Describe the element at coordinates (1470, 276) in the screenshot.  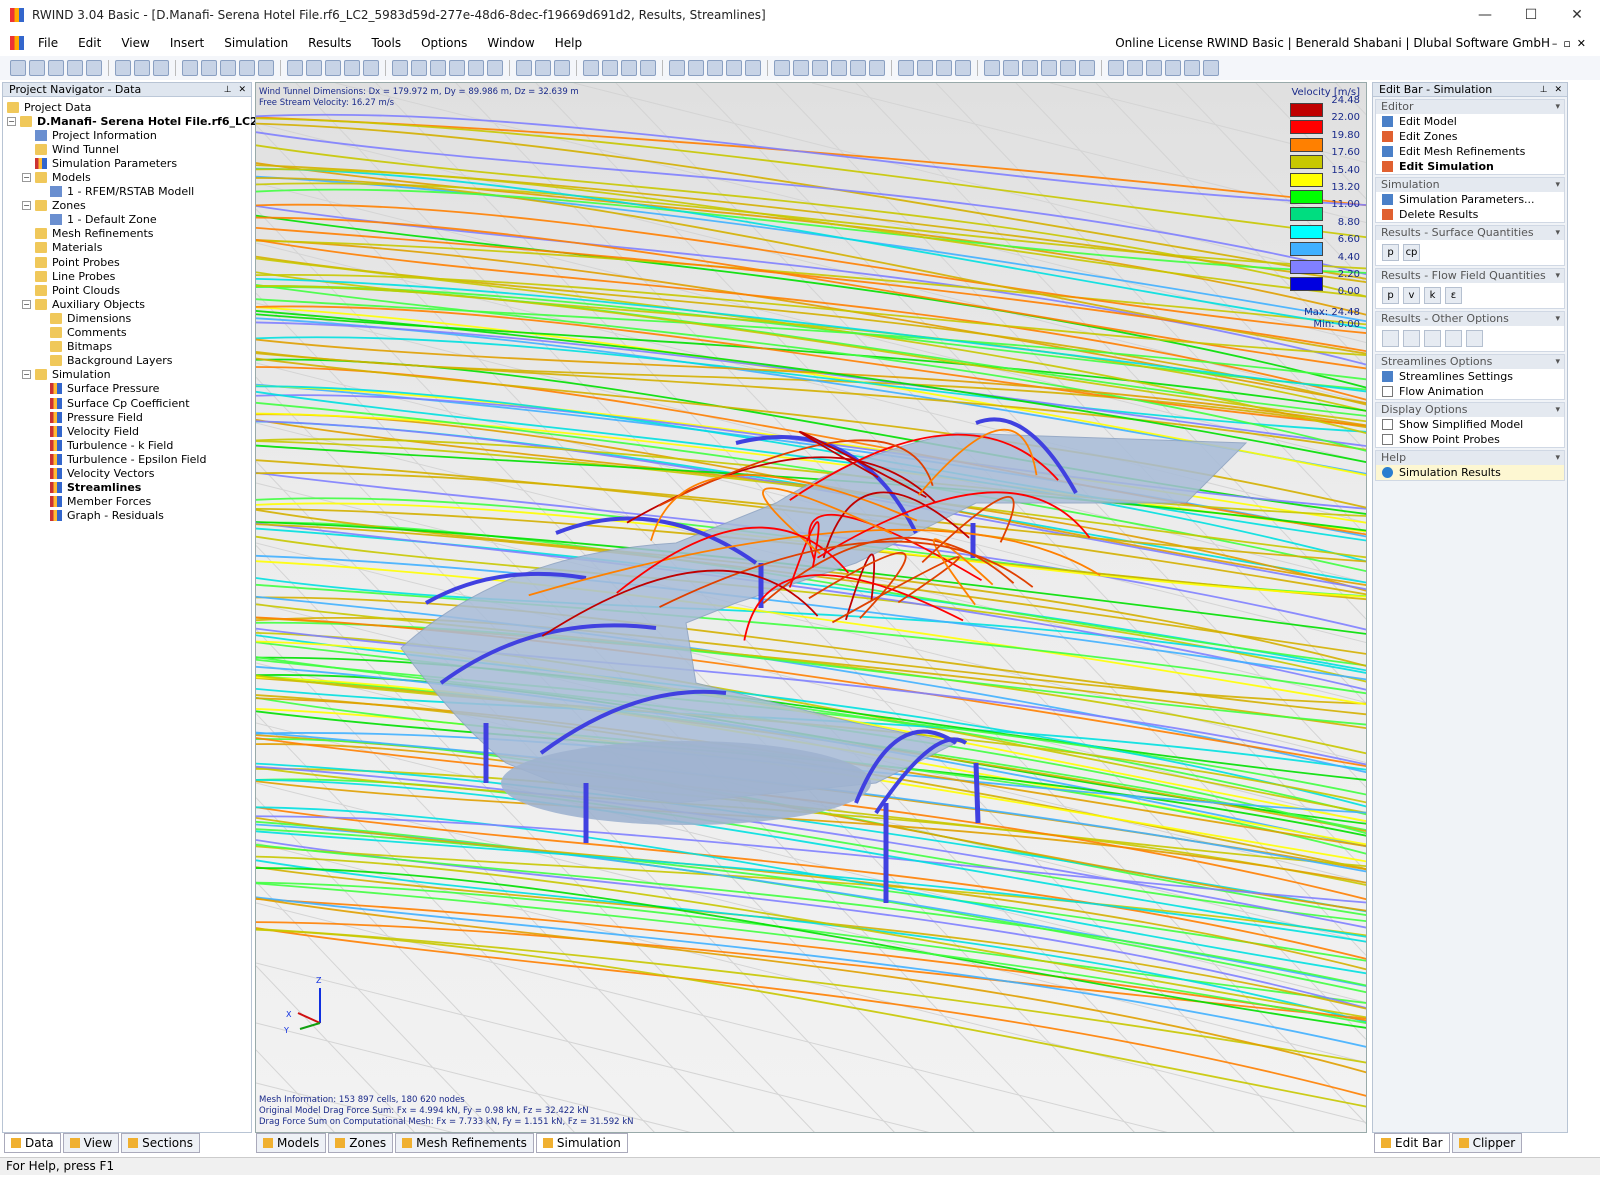
I see `section-header: Results - Flow Field Quantities` at that location.